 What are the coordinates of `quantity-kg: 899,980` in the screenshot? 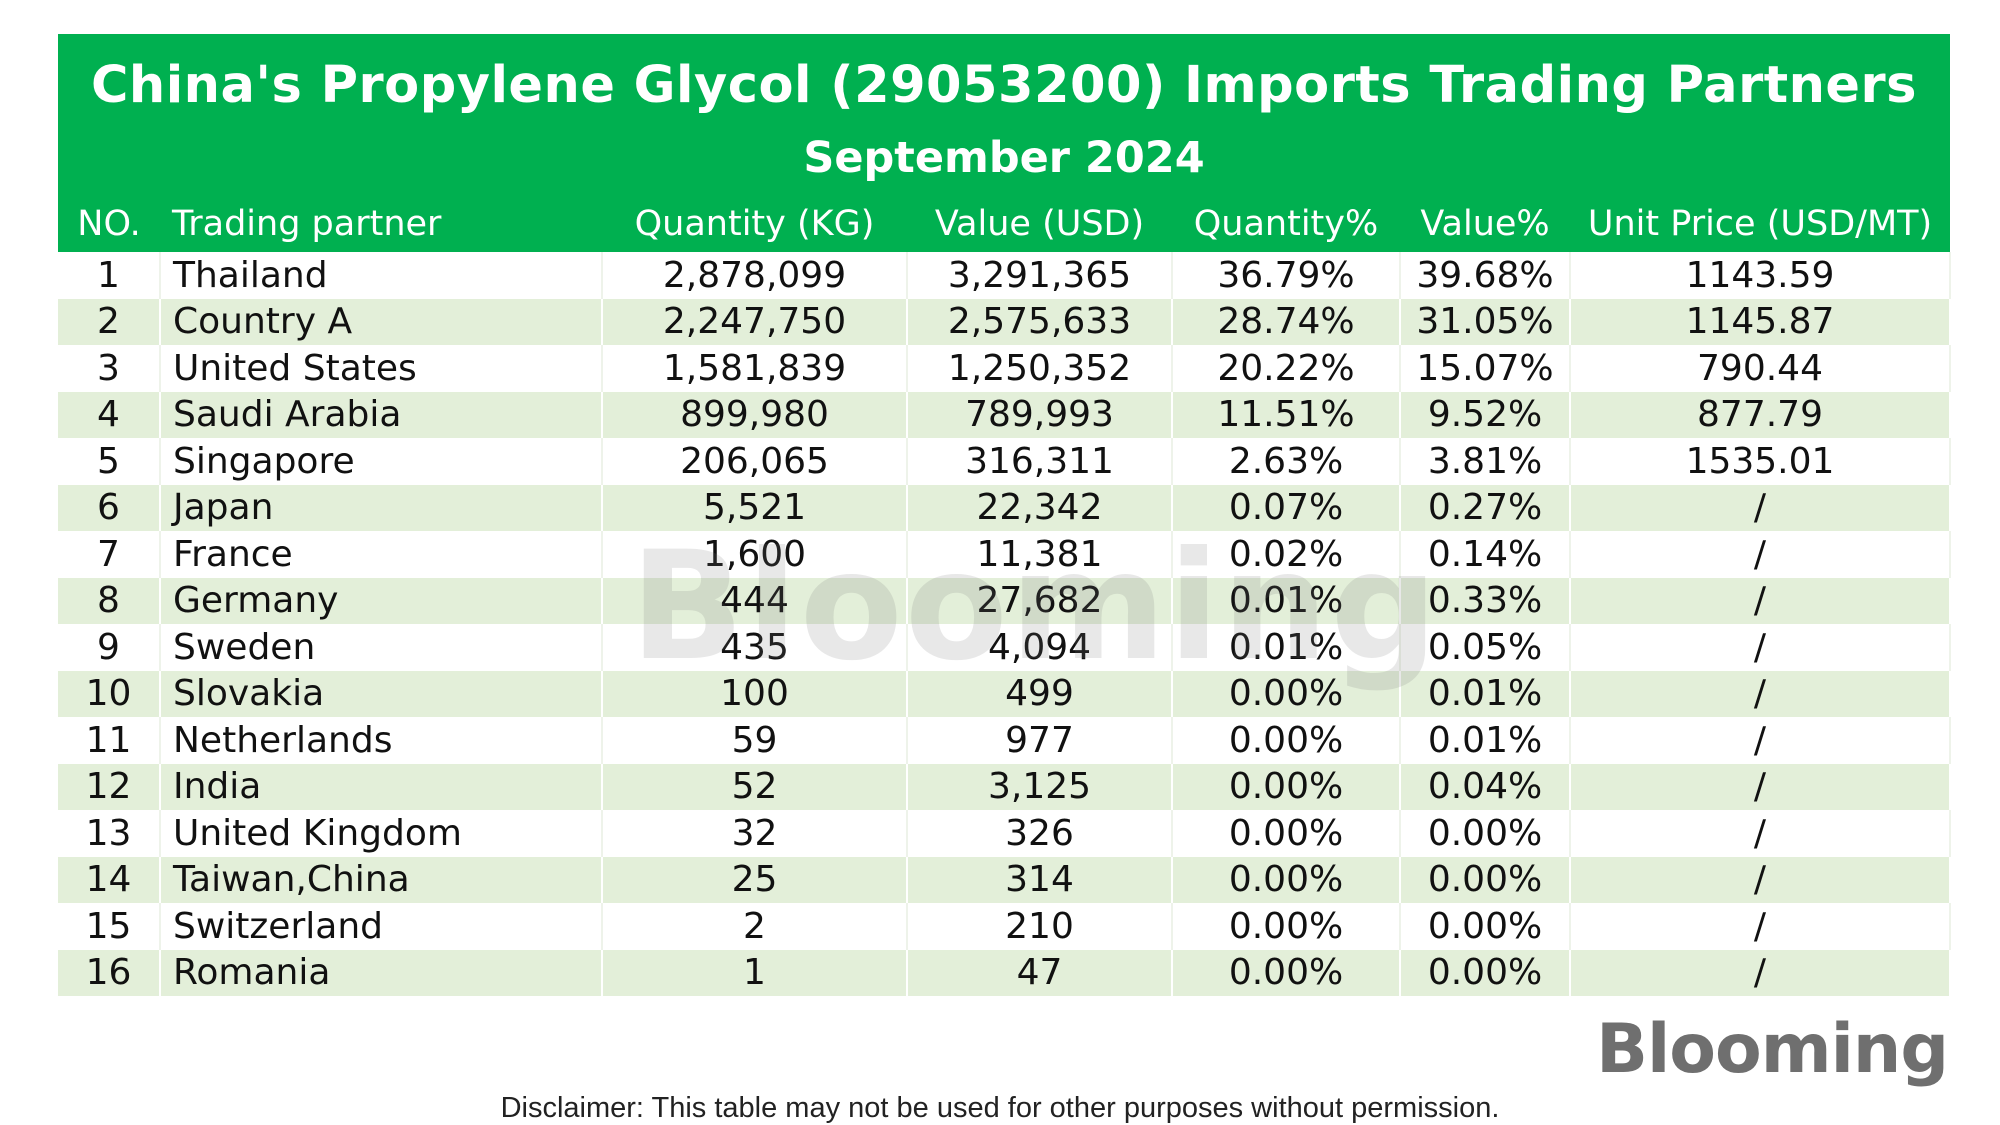 It's located at (755, 414).